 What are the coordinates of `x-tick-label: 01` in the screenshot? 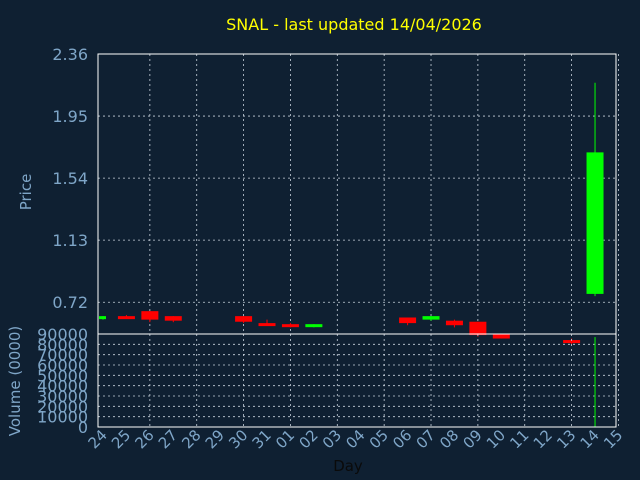 It's located at (285, 439).